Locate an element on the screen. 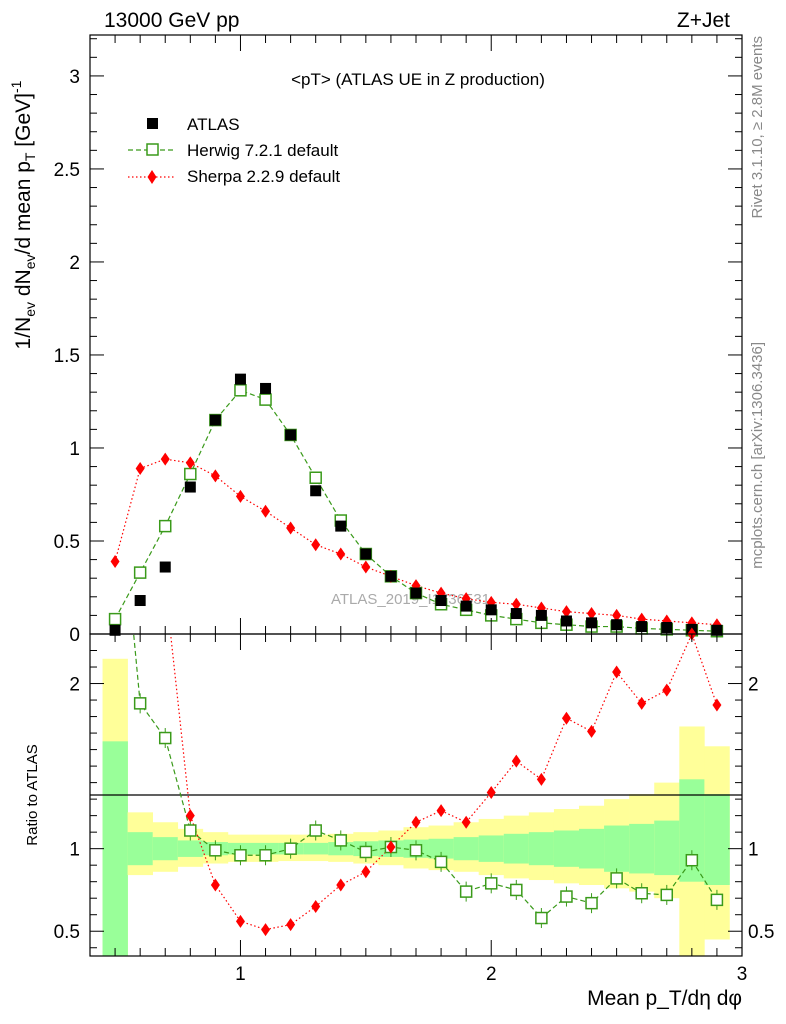 This screenshot has width=786, height=1024. legend-herwig-marker is located at coordinates (152, 149).